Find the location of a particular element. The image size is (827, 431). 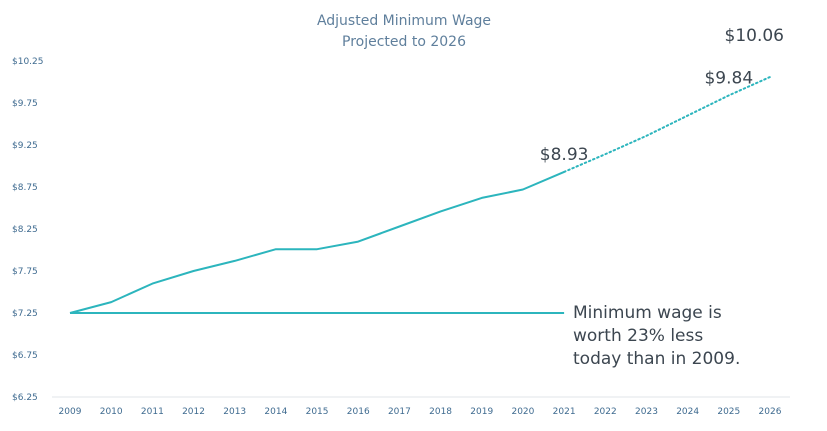

x-tick-label: 2019 is located at coordinates (481, 412).